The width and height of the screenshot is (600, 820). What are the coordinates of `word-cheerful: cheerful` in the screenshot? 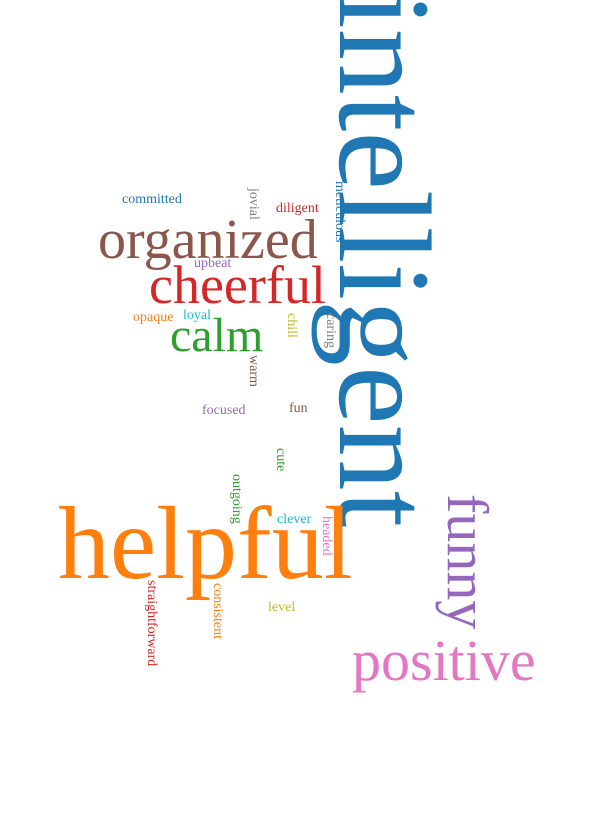 It's located at (237, 285).